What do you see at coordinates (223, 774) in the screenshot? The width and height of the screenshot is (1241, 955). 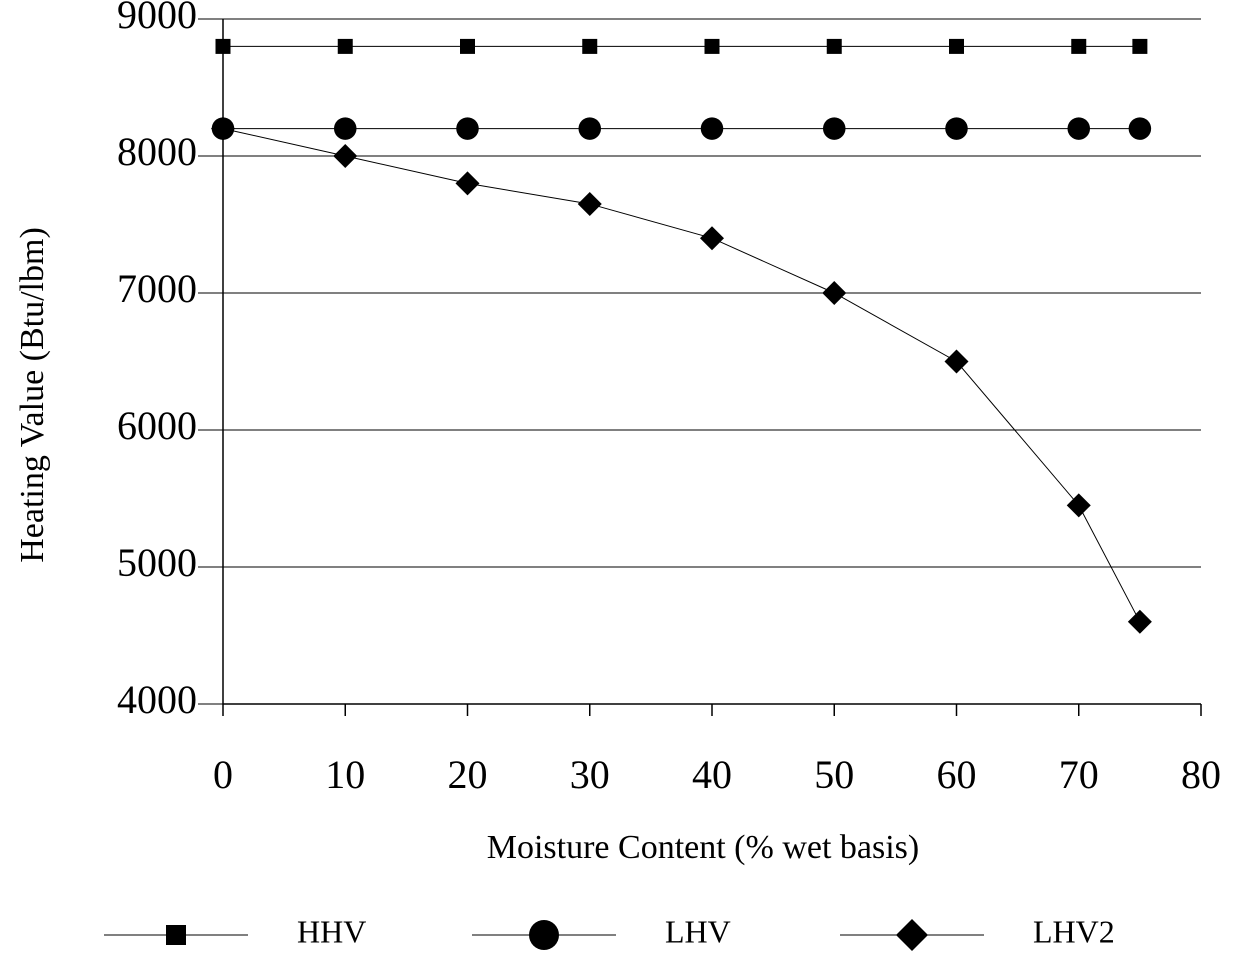 I see `x-tick-label: 0` at bounding box center [223, 774].